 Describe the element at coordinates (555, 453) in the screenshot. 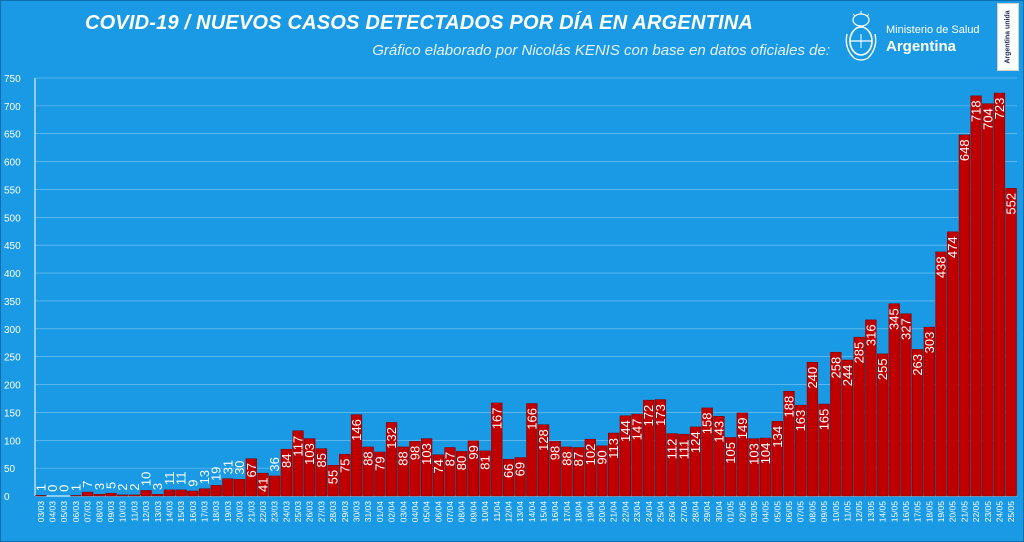

I see `data-label: 98` at that location.